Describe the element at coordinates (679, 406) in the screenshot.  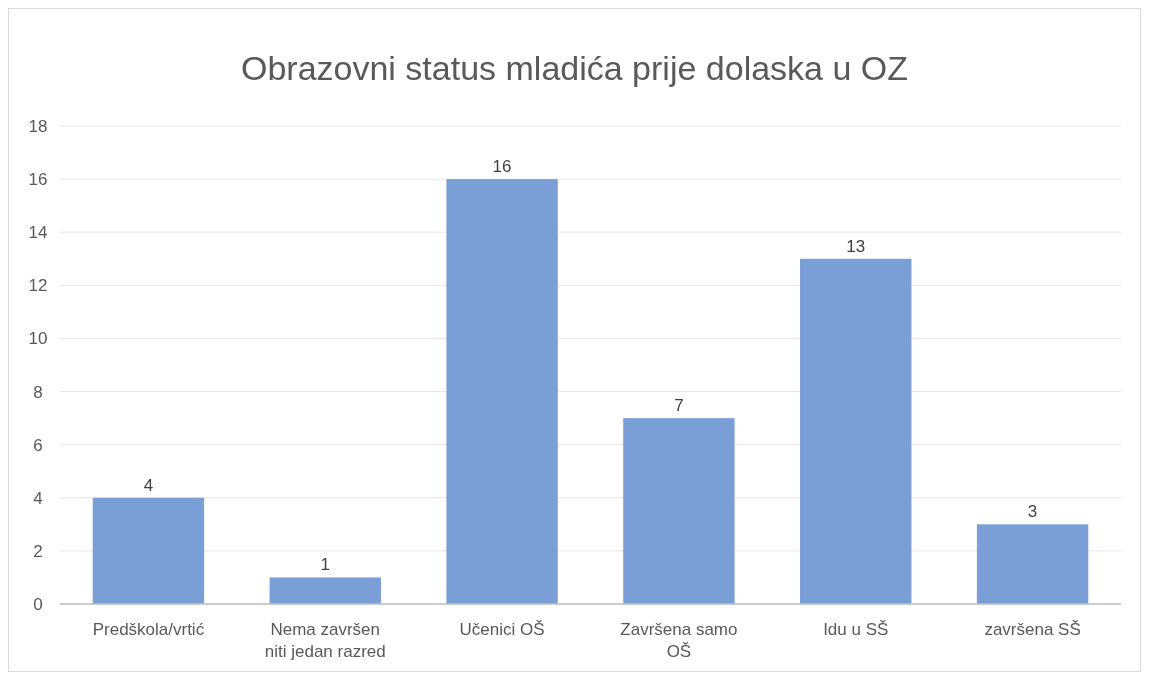
I see `data-label: 7` at that location.